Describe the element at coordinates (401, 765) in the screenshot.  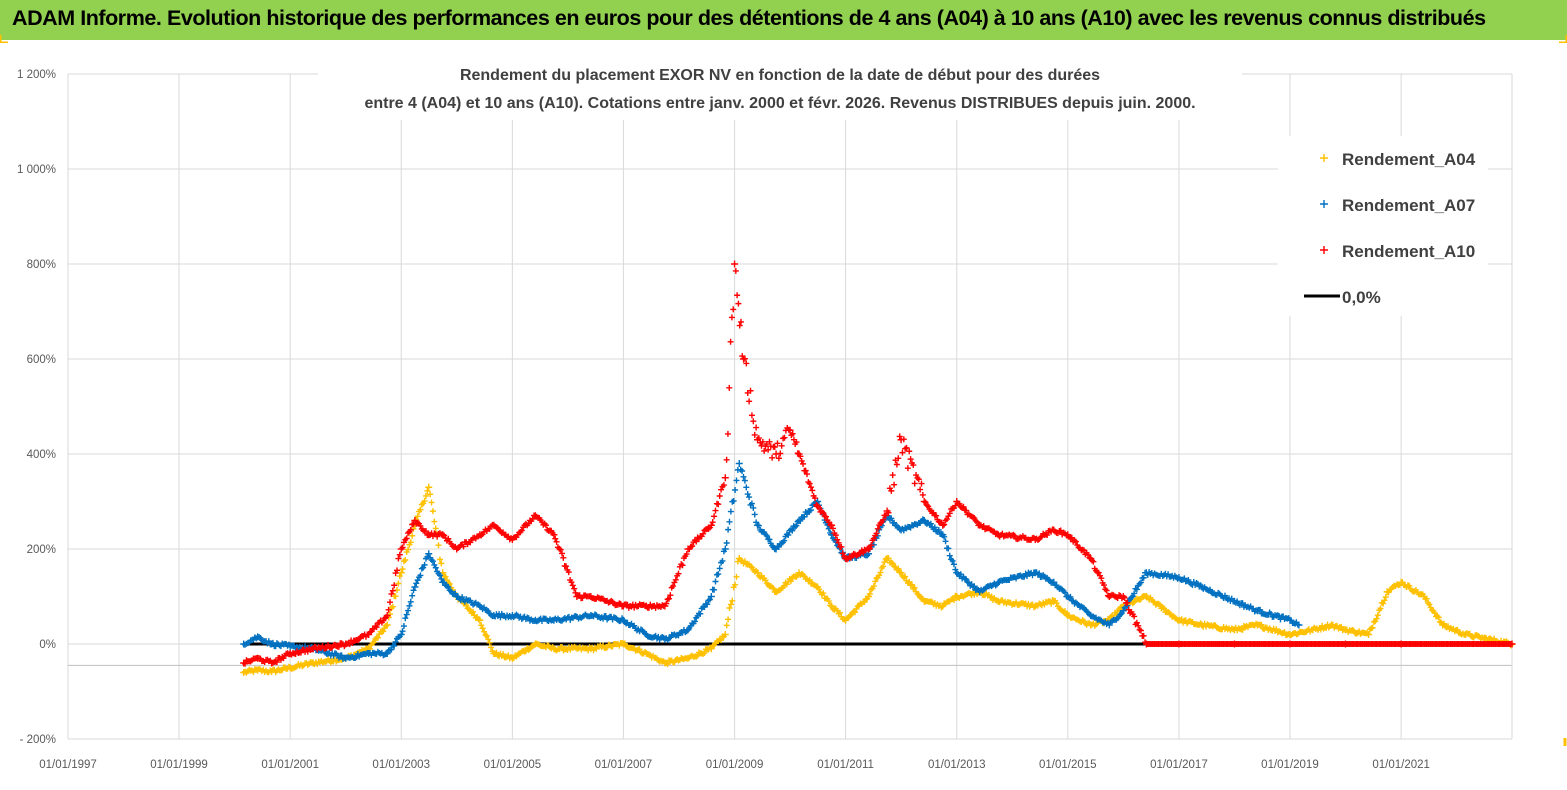
I see `x-tick-label: 01/01/2003` at that location.